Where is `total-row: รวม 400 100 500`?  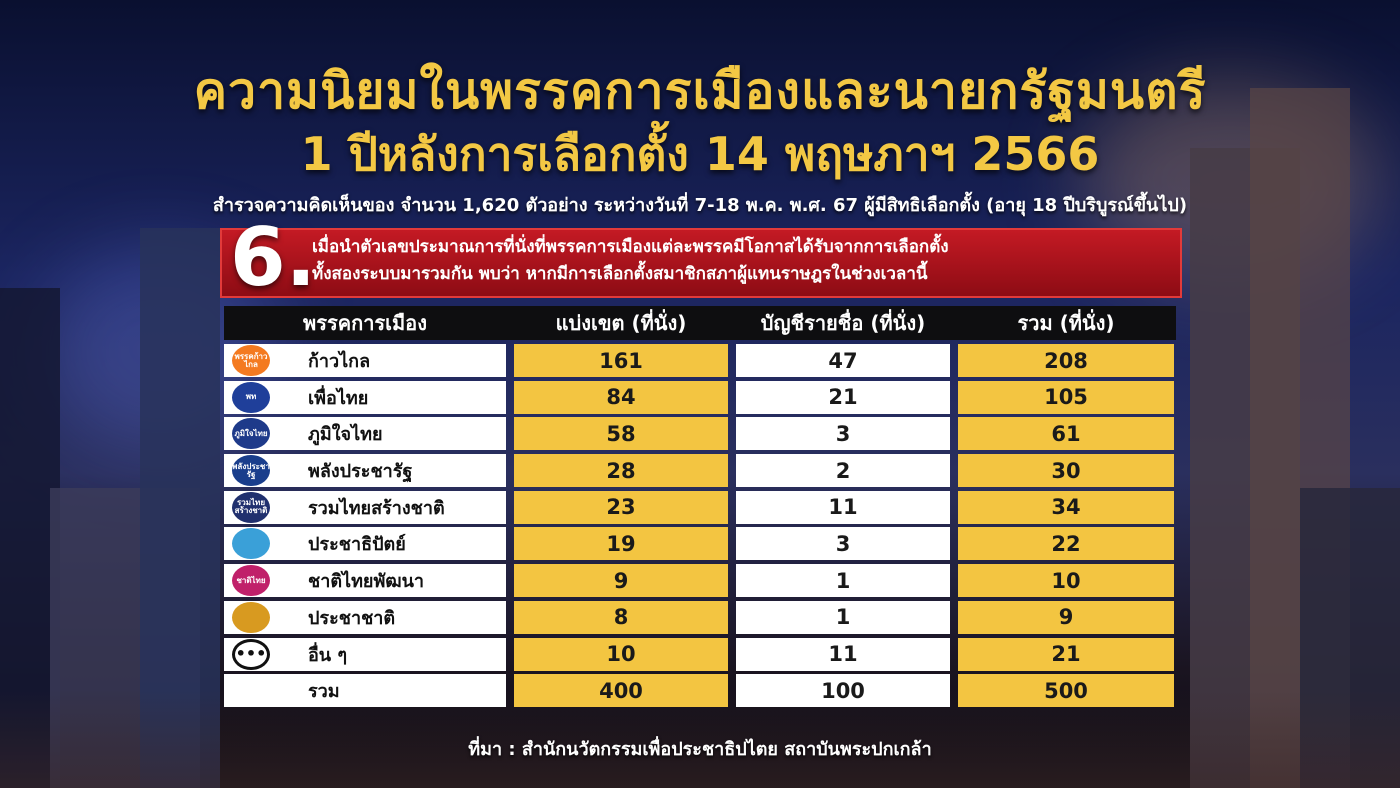 total-row: รวม 400 100 500 is located at coordinates (700, 691).